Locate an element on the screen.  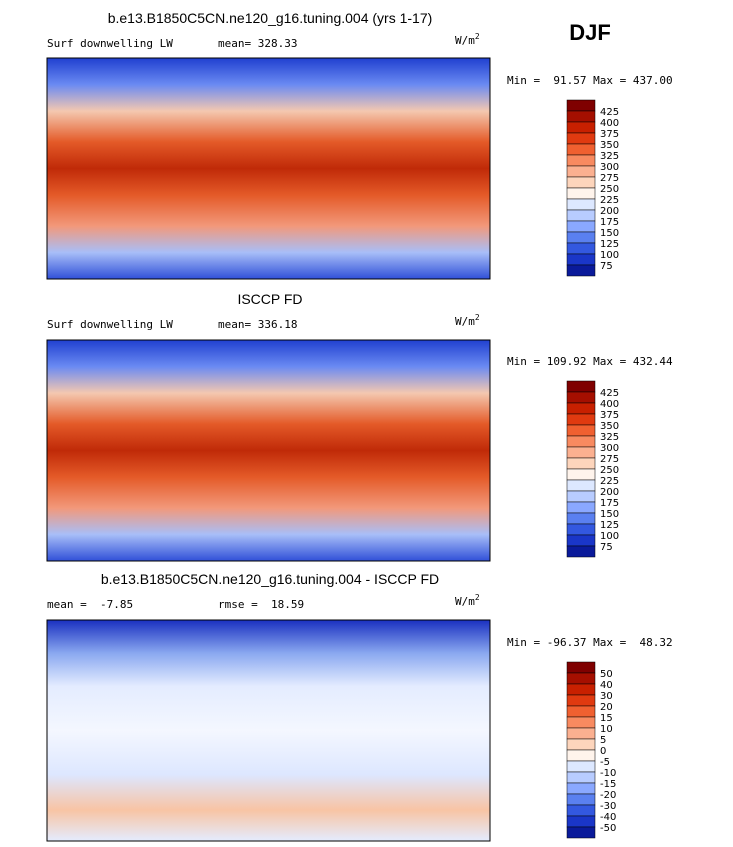
min-max: Min = -96.37 Max = 48.32 is located at coordinates (590, 642).